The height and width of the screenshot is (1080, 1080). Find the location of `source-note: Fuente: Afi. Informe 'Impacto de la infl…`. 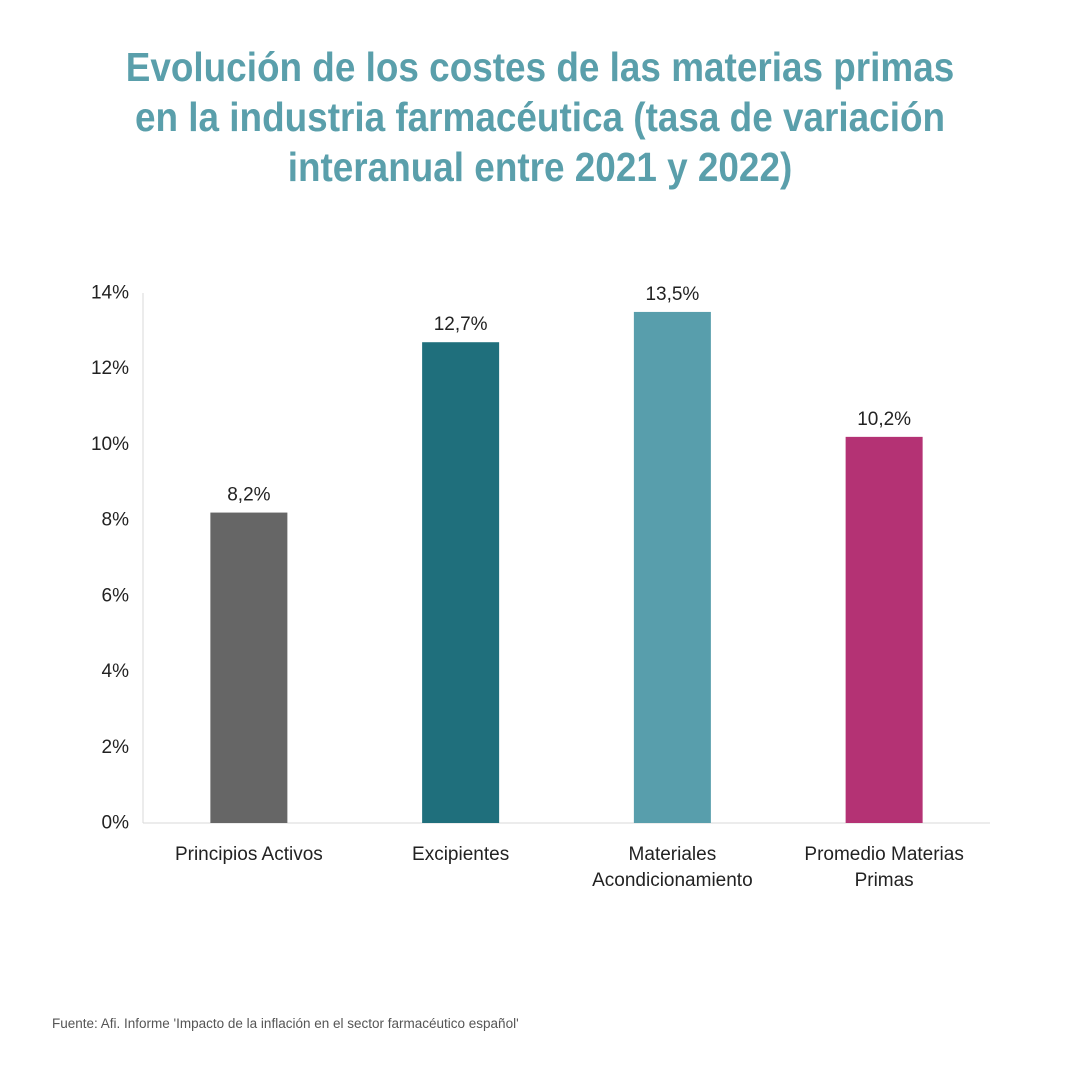

source-note: Fuente: Afi. Informe 'Impacto de la infl… is located at coordinates (285, 1023).